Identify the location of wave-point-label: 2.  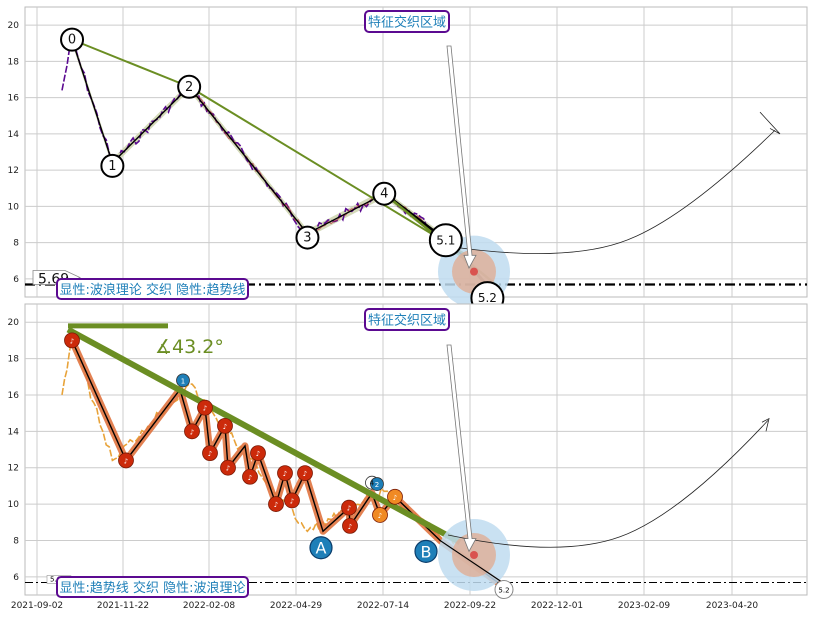
(189, 87).